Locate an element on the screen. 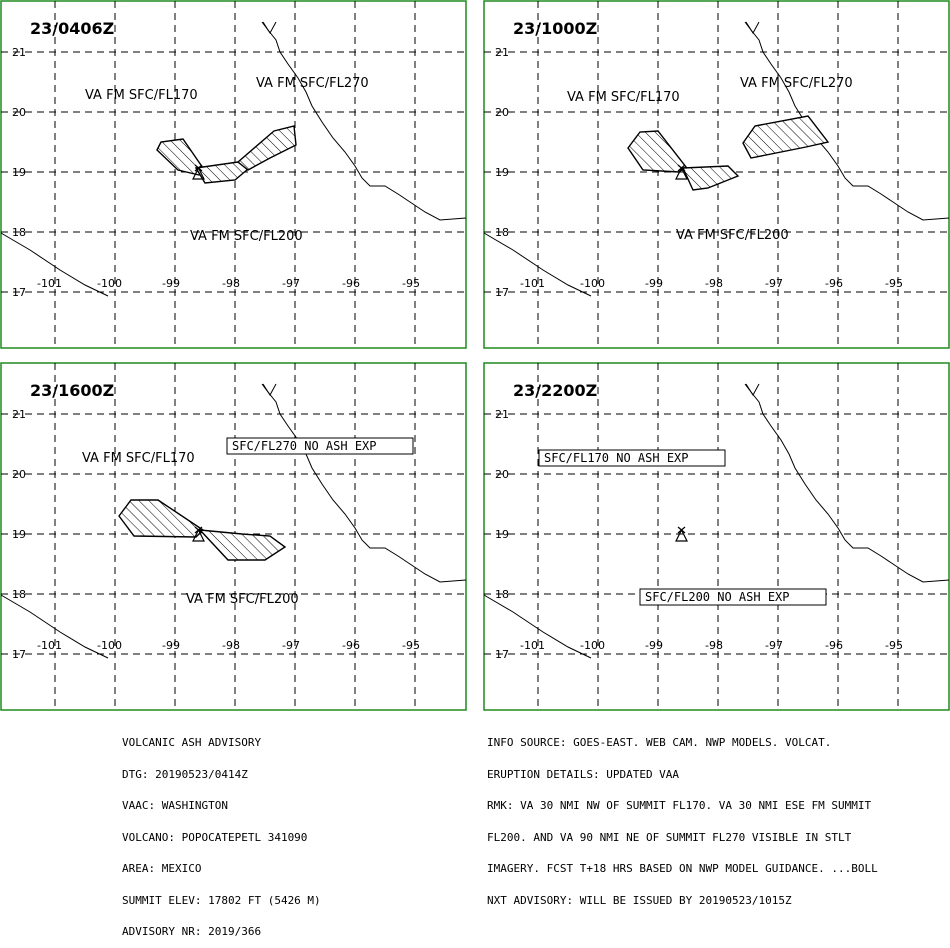 The width and height of the screenshot is (950, 948). advisory-line: ERUPTION DETAILS: UPDATED VAA is located at coordinates (583, 774).